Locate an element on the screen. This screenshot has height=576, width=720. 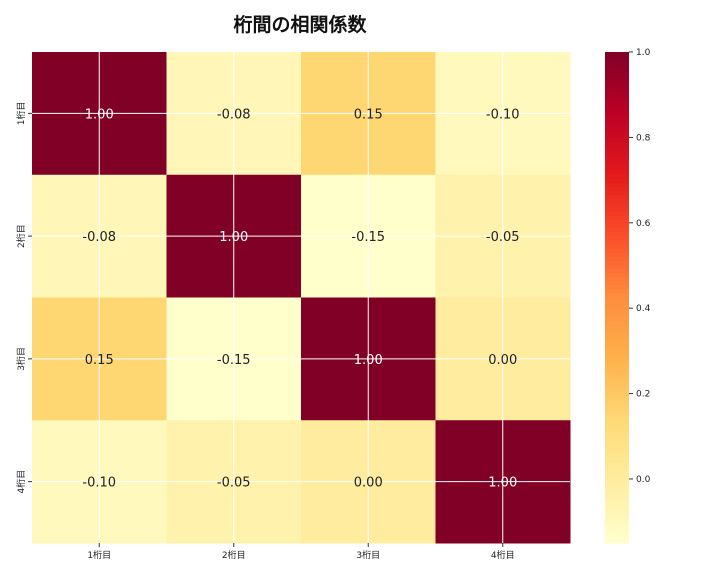
data-label: -0.05 is located at coordinates (234, 483).